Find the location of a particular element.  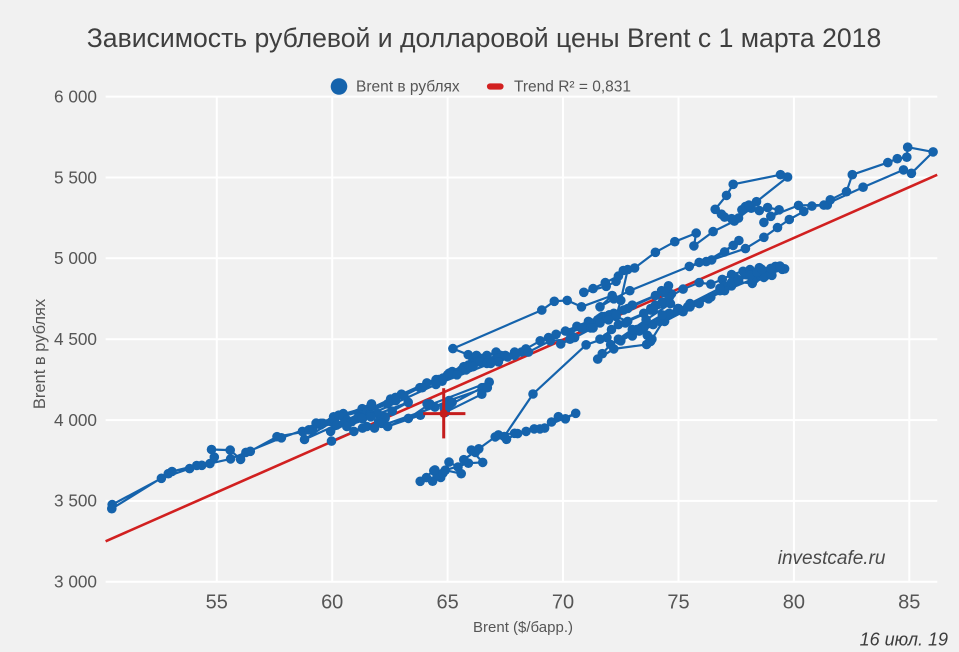

svg-text: 85 is located at coordinates (909, 603).